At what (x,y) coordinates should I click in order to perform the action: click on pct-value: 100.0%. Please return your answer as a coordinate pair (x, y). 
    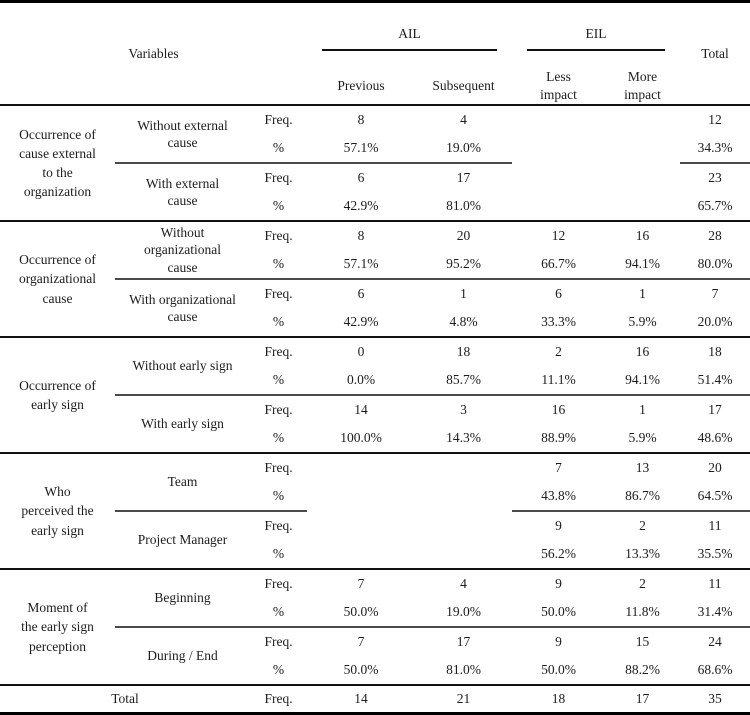
    Looking at the image, I should click on (361, 438).